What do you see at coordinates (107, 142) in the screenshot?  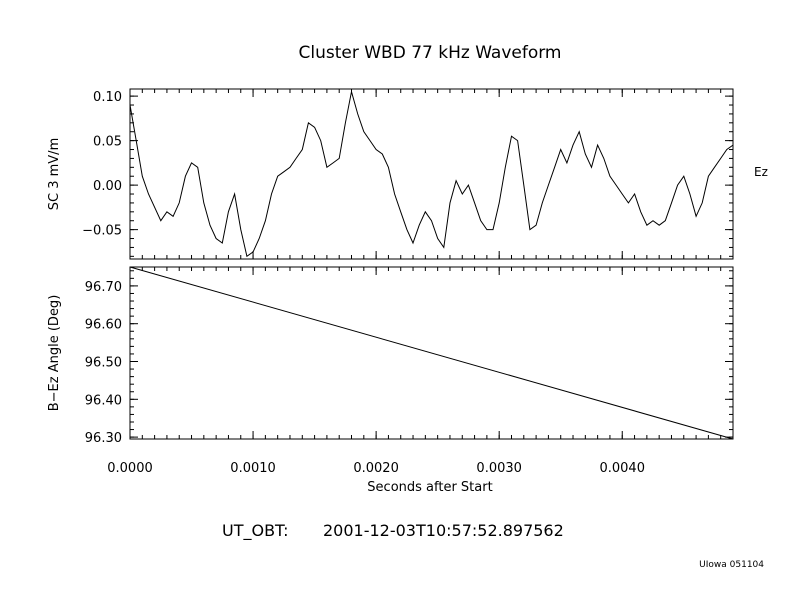 I see `y-tick-label: 0.05` at bounding box center [107, 142].